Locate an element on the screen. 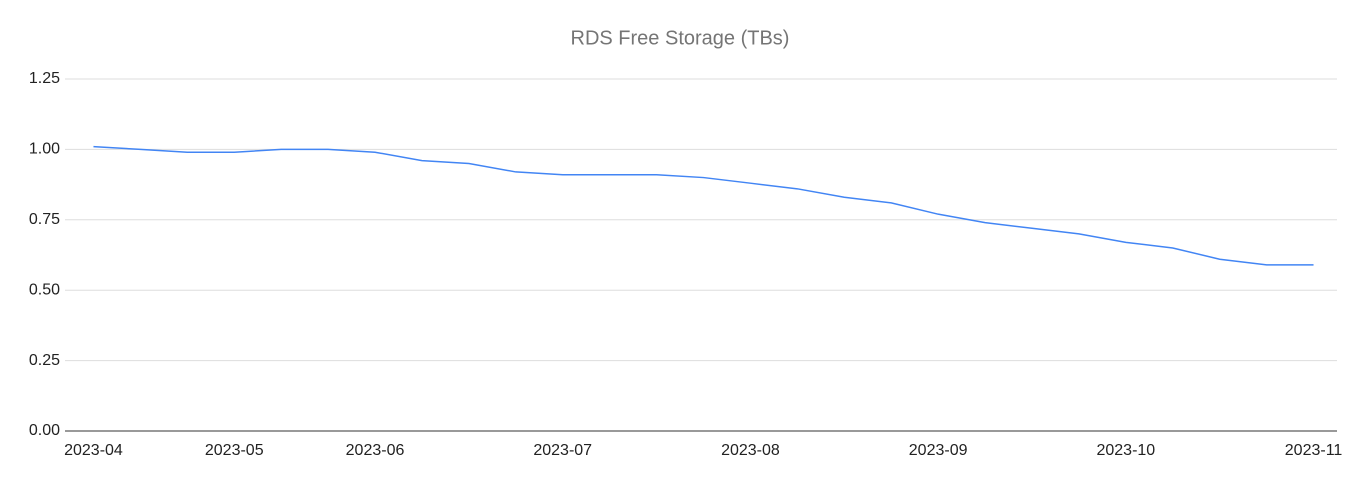  x-tick-label: 2023-04 is located at coordinates (93, 450).